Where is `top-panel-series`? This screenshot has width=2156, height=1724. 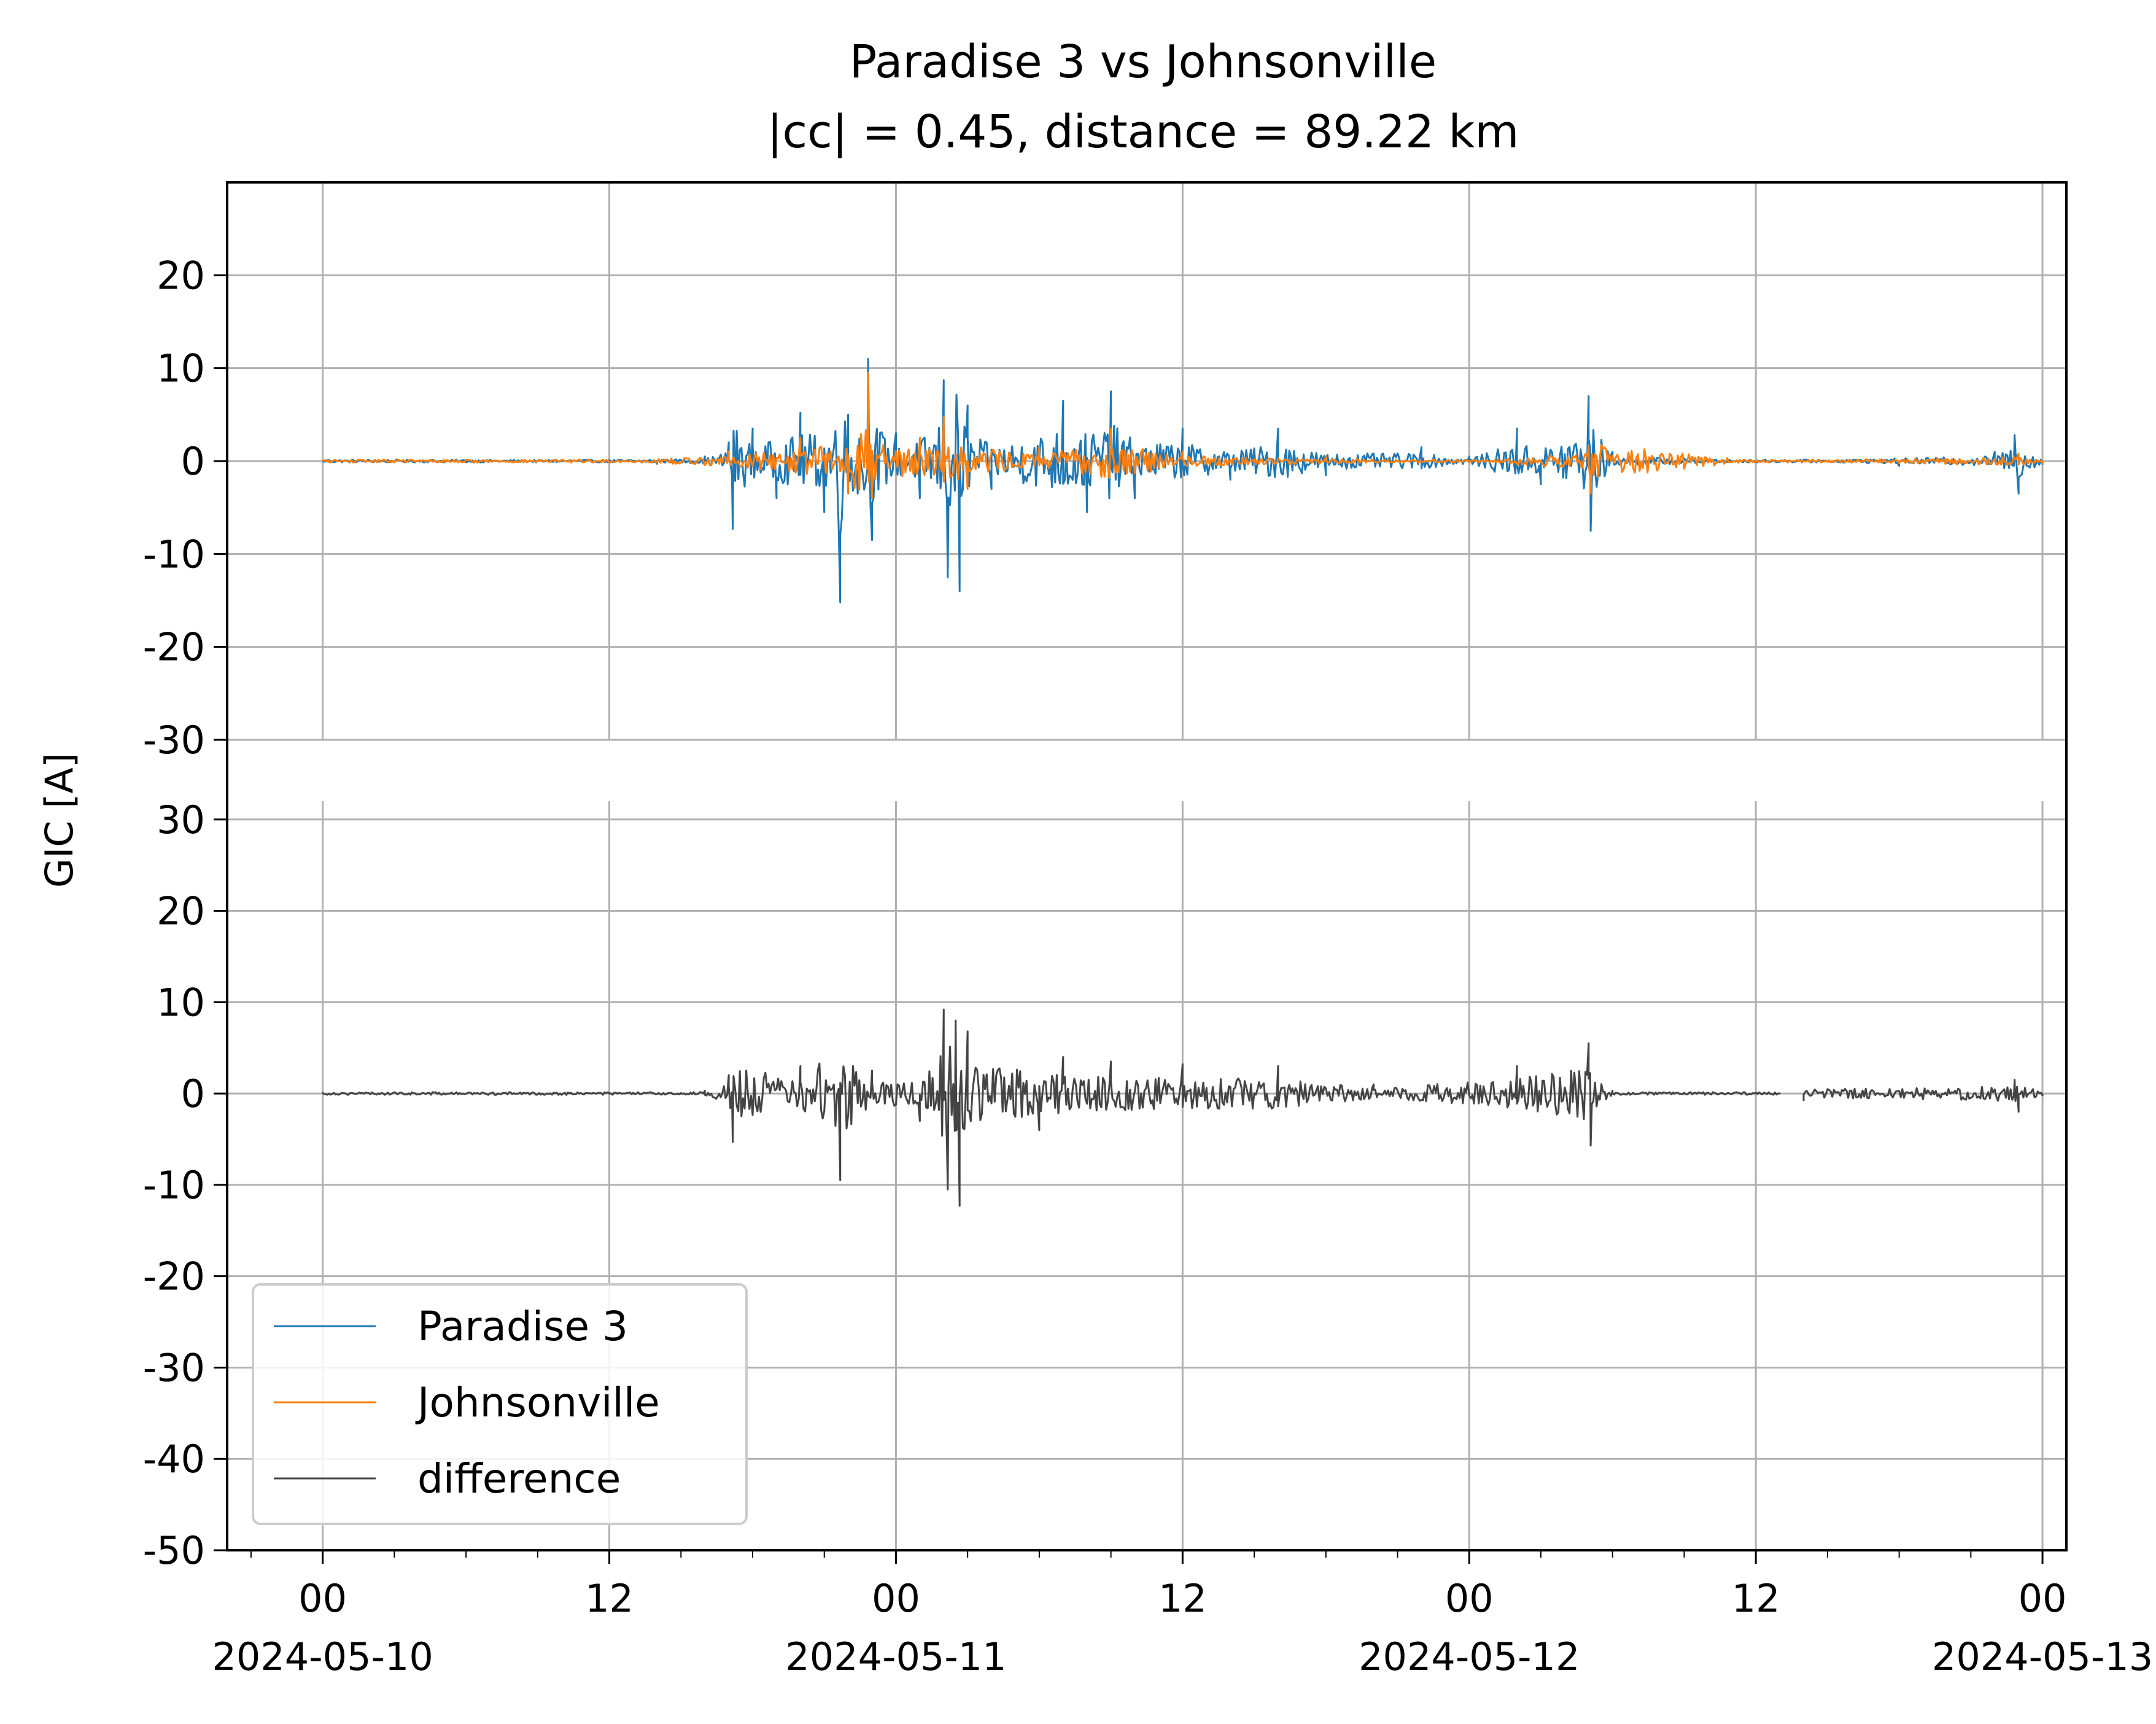 top-panel-series is located at coordinates (1183, 481).